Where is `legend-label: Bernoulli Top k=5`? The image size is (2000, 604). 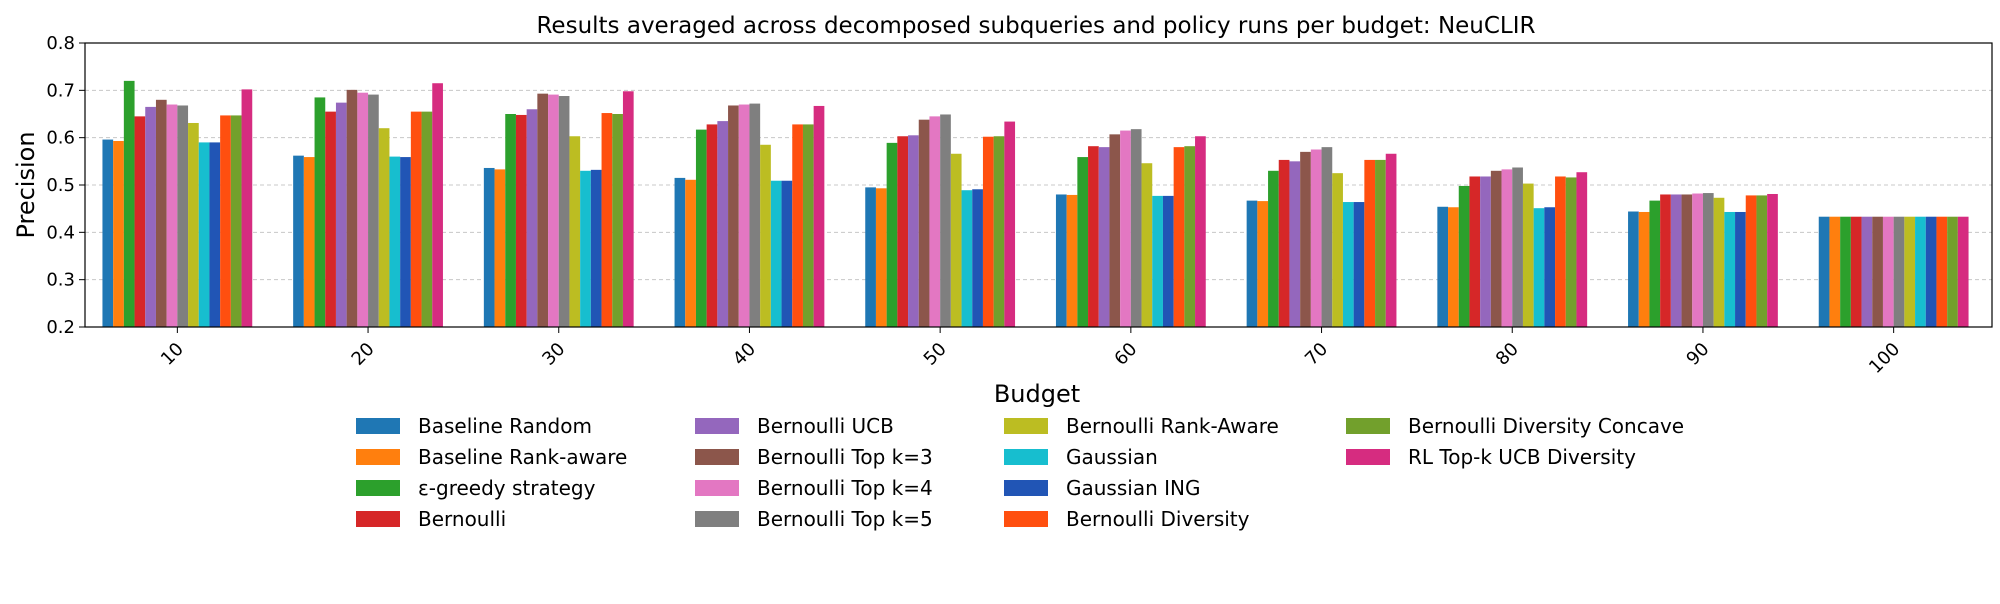 legend-label: Bernoulli Top k=5 is located at coordinates (845, 519).